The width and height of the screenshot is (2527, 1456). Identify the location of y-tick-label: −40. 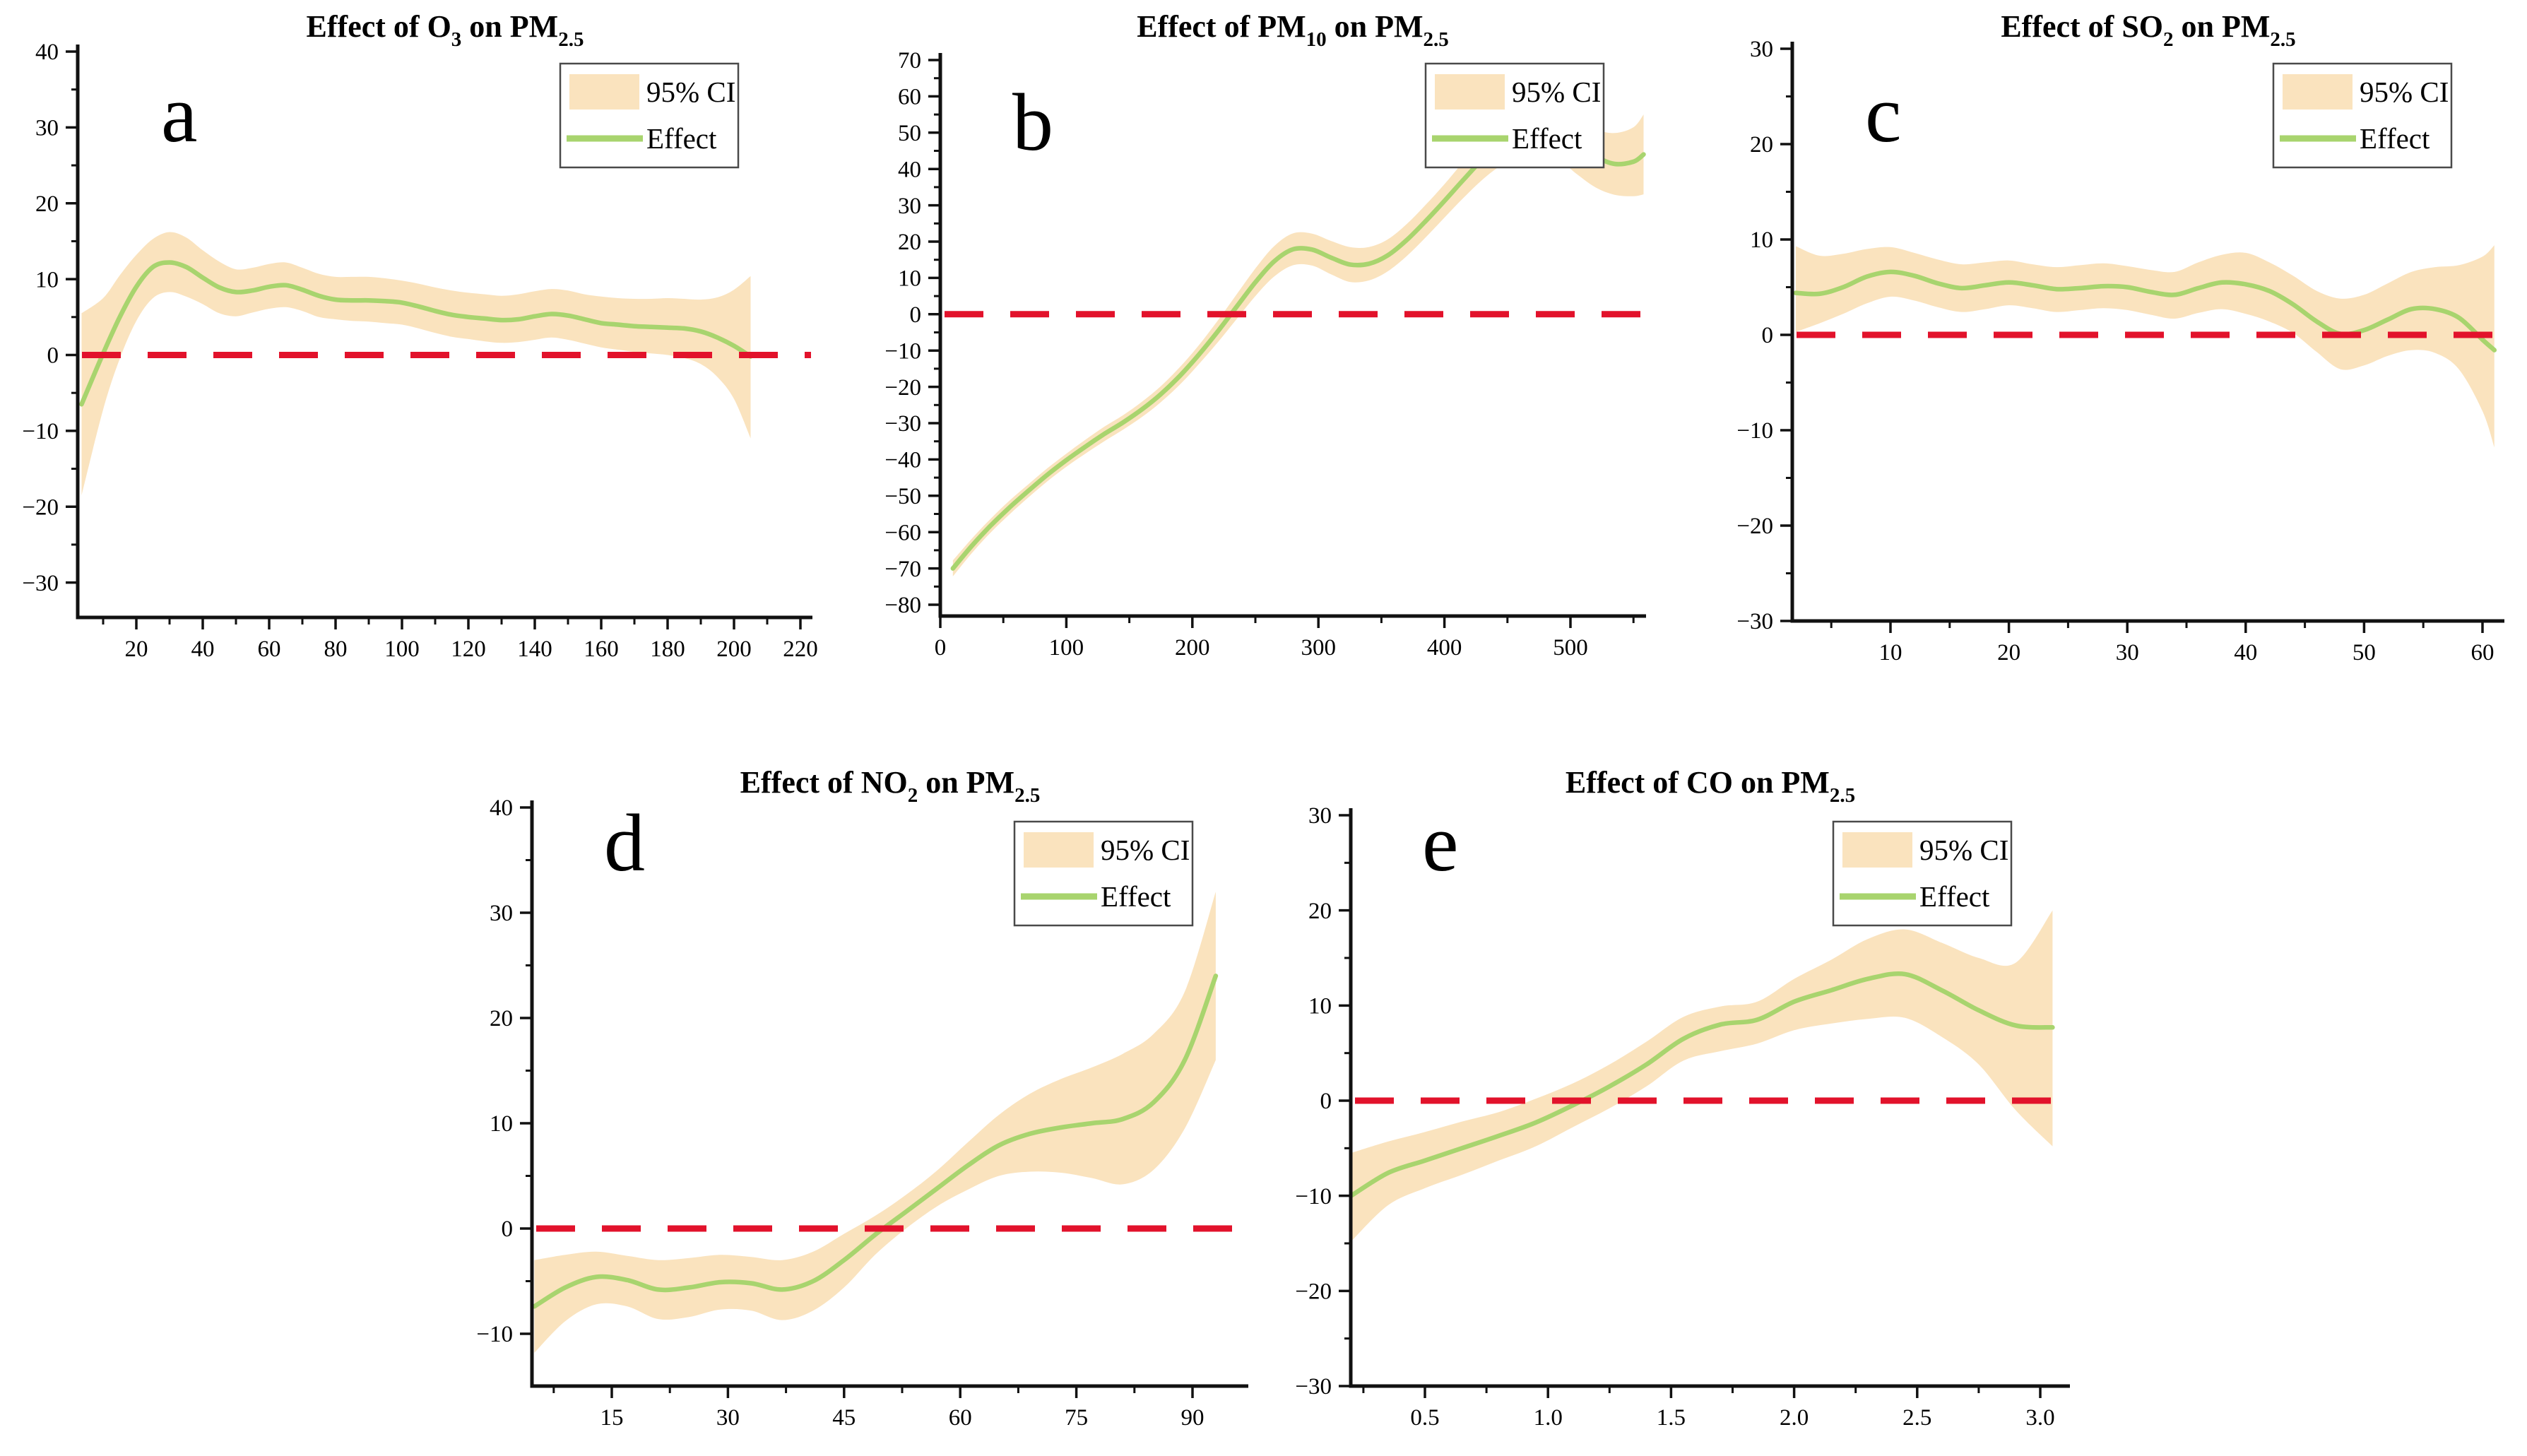
(902, 461).